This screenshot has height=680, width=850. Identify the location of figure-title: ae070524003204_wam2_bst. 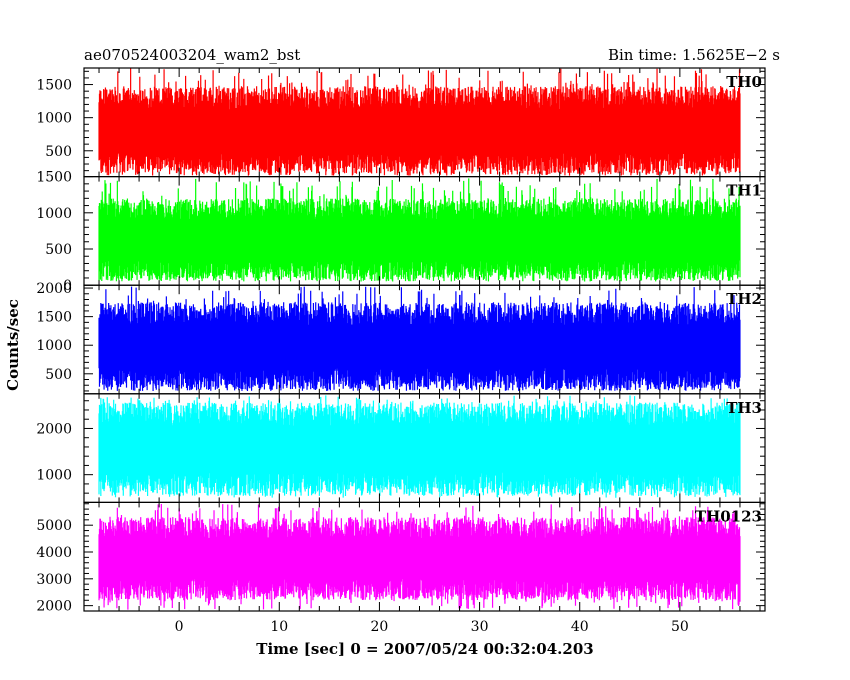
(192, 55).